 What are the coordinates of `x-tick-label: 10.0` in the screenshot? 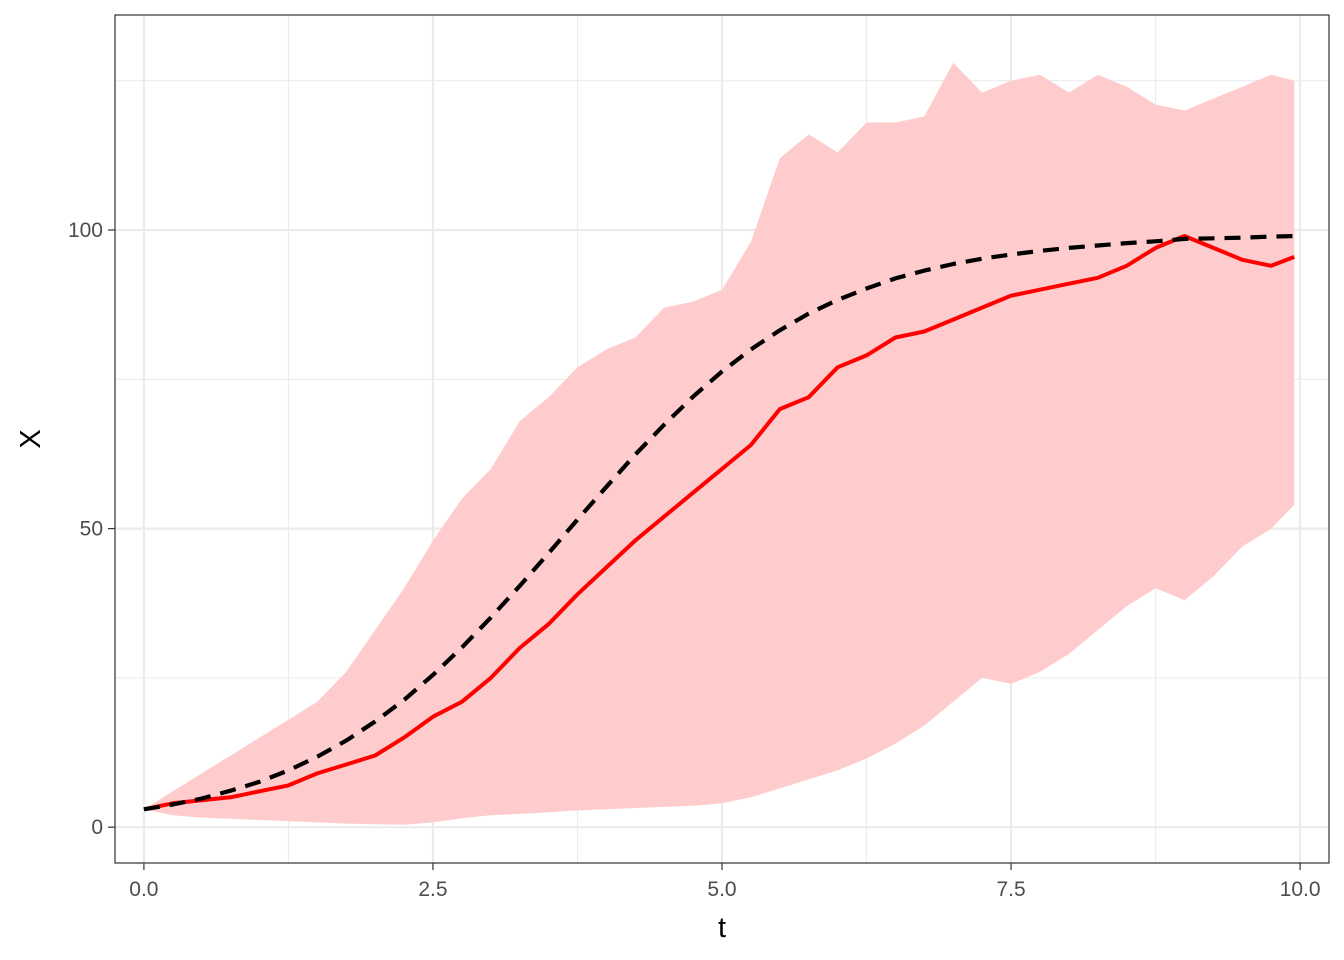 It's located at (1300, 889).